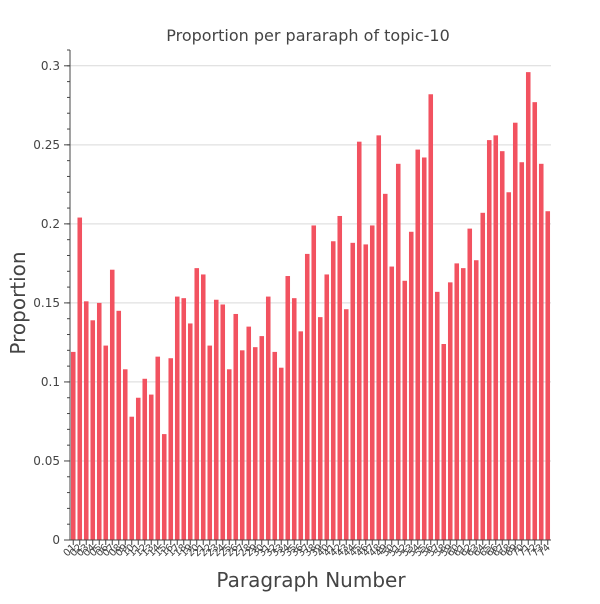  I want to click on y-axis: 0 0.05 0.1 0.15 0.2 0.25 0.3, so click(52, 298).